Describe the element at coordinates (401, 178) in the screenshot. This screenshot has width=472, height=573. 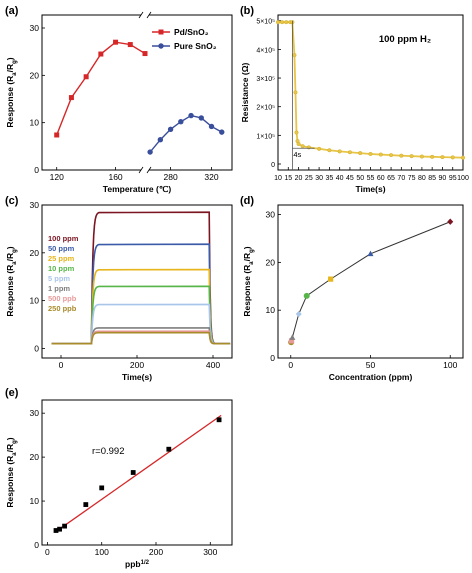
I see `x-tick-label: 70` at that location.